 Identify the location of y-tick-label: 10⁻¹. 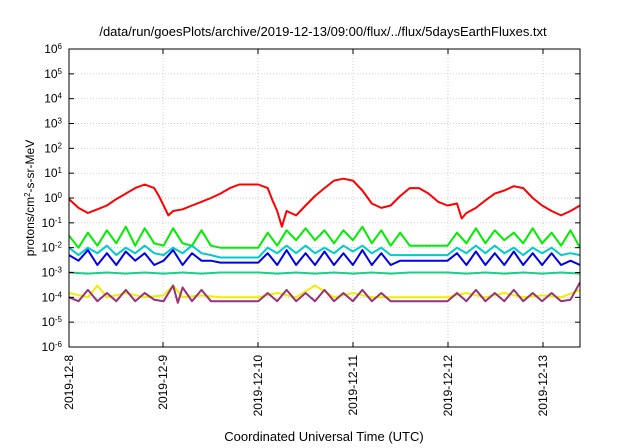
(52, 222).